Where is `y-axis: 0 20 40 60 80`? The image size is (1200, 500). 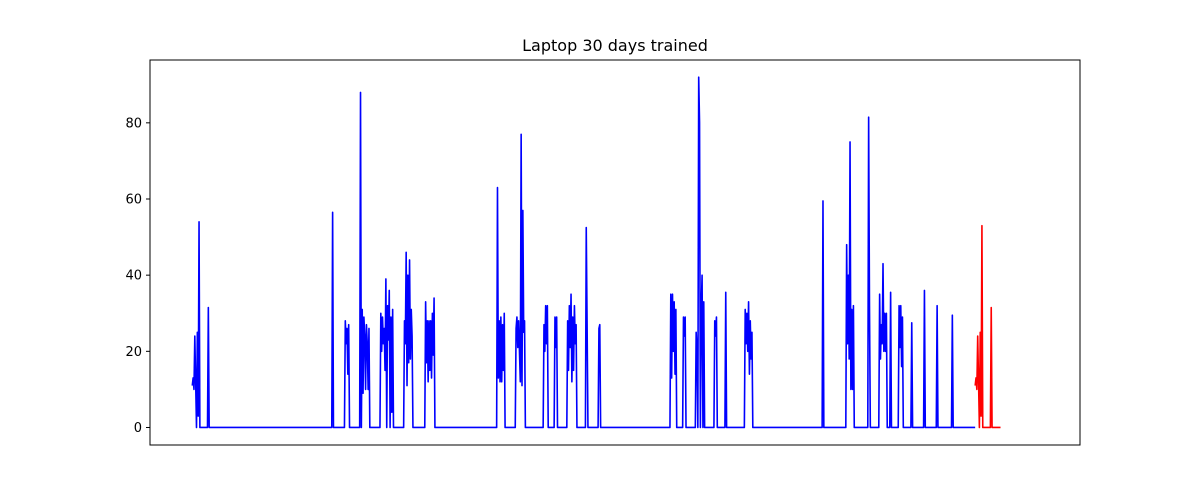
y-axis: 0 20 40 60 80 is located at coordinates (137, 276).